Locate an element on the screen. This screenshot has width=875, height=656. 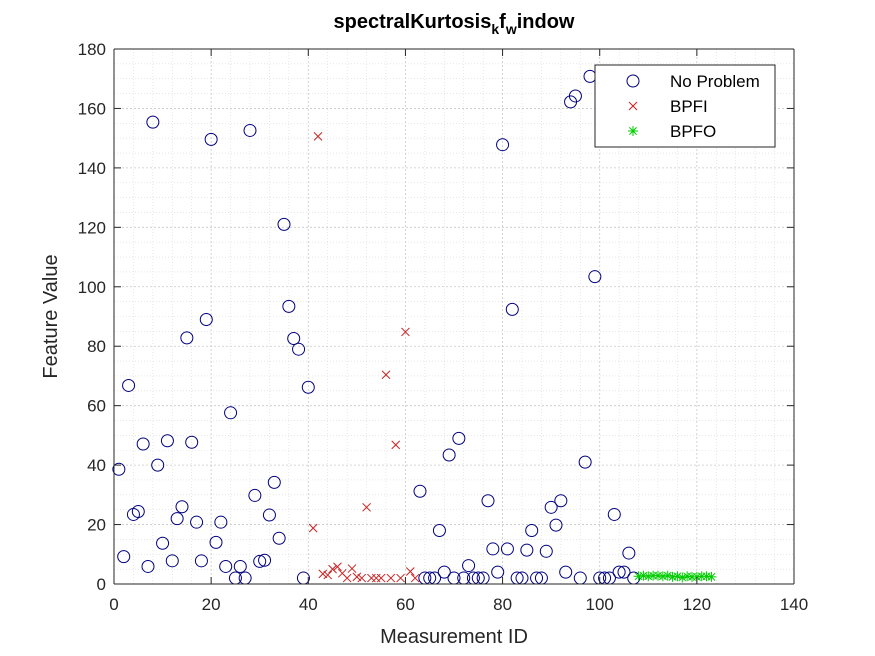
legend-box is located at coordinates (685, 106).